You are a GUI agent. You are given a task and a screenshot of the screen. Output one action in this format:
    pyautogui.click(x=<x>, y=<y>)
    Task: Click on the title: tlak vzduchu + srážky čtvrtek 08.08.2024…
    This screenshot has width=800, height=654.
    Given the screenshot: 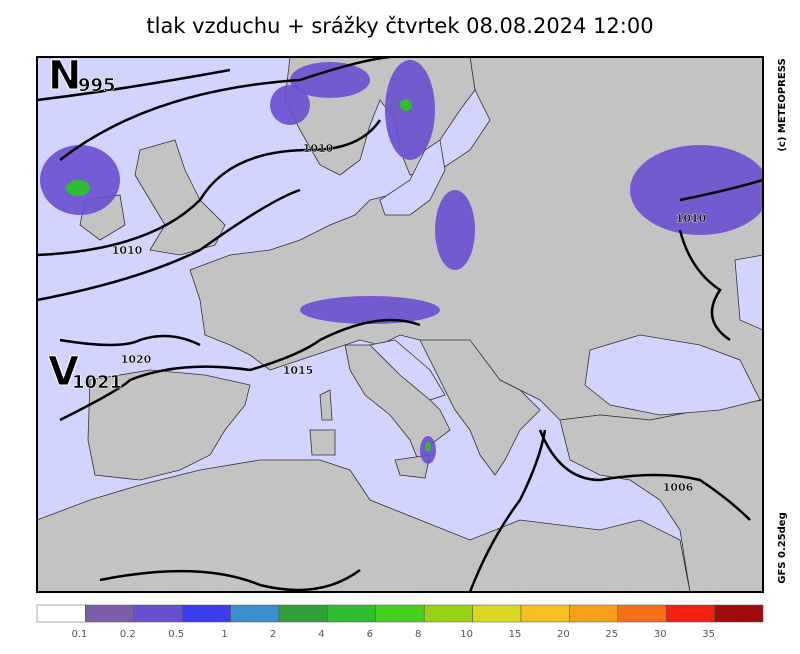 What is the action you would take?
    pyautogui.click(x=399, y=26)
    